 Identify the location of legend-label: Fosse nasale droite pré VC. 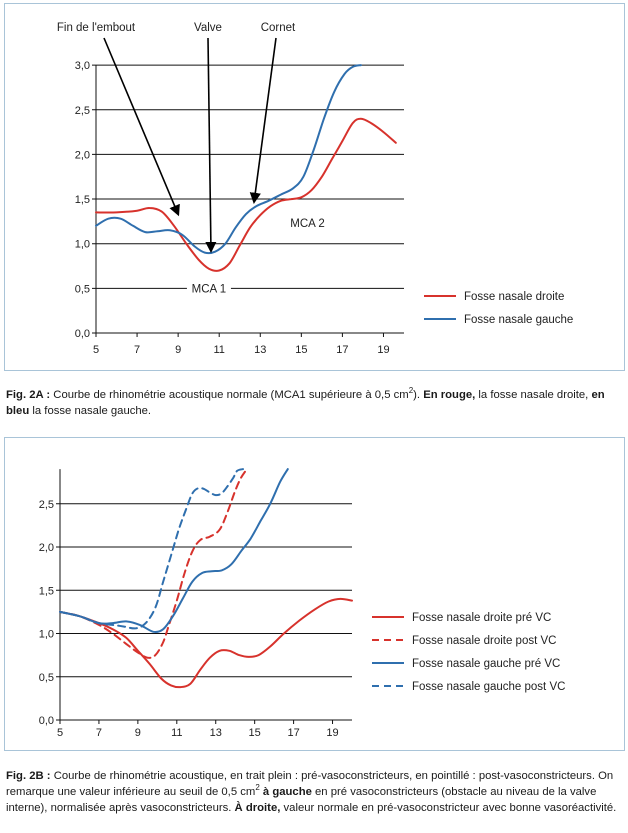
(481, 618).